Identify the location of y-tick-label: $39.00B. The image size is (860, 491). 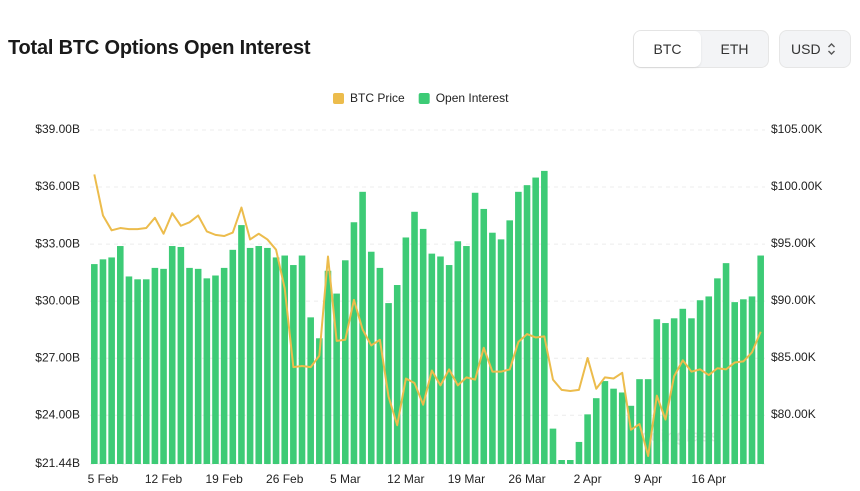
(57, 129).